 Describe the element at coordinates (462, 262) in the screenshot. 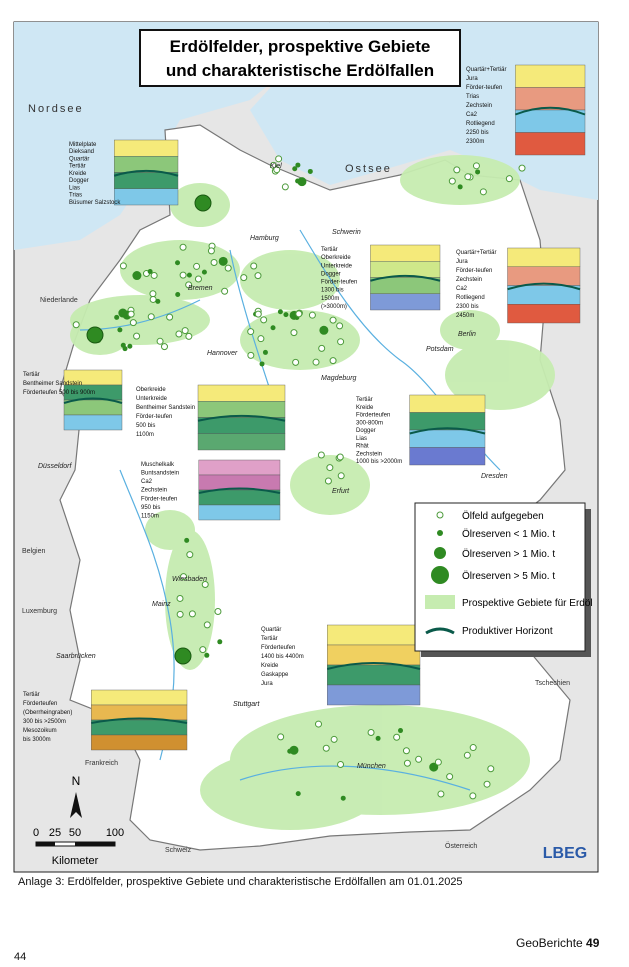

I see `section-label: Jura` at that location.